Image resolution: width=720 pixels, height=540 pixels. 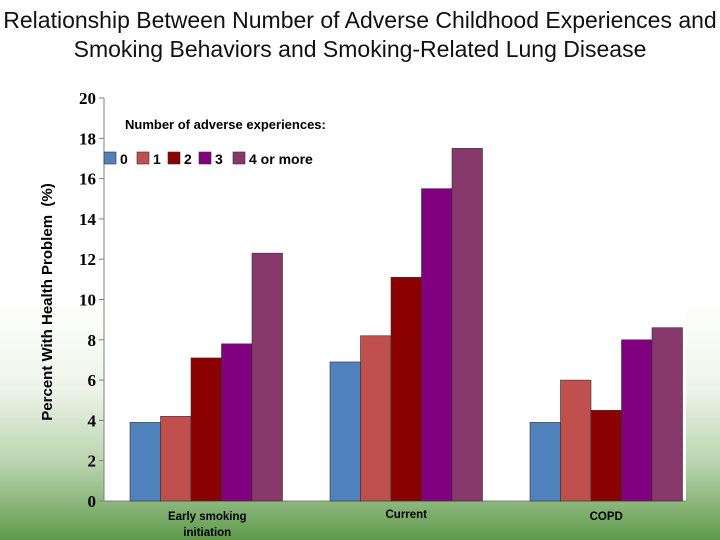 I want to click on category-label: initiation, so click(x=207, y=533).